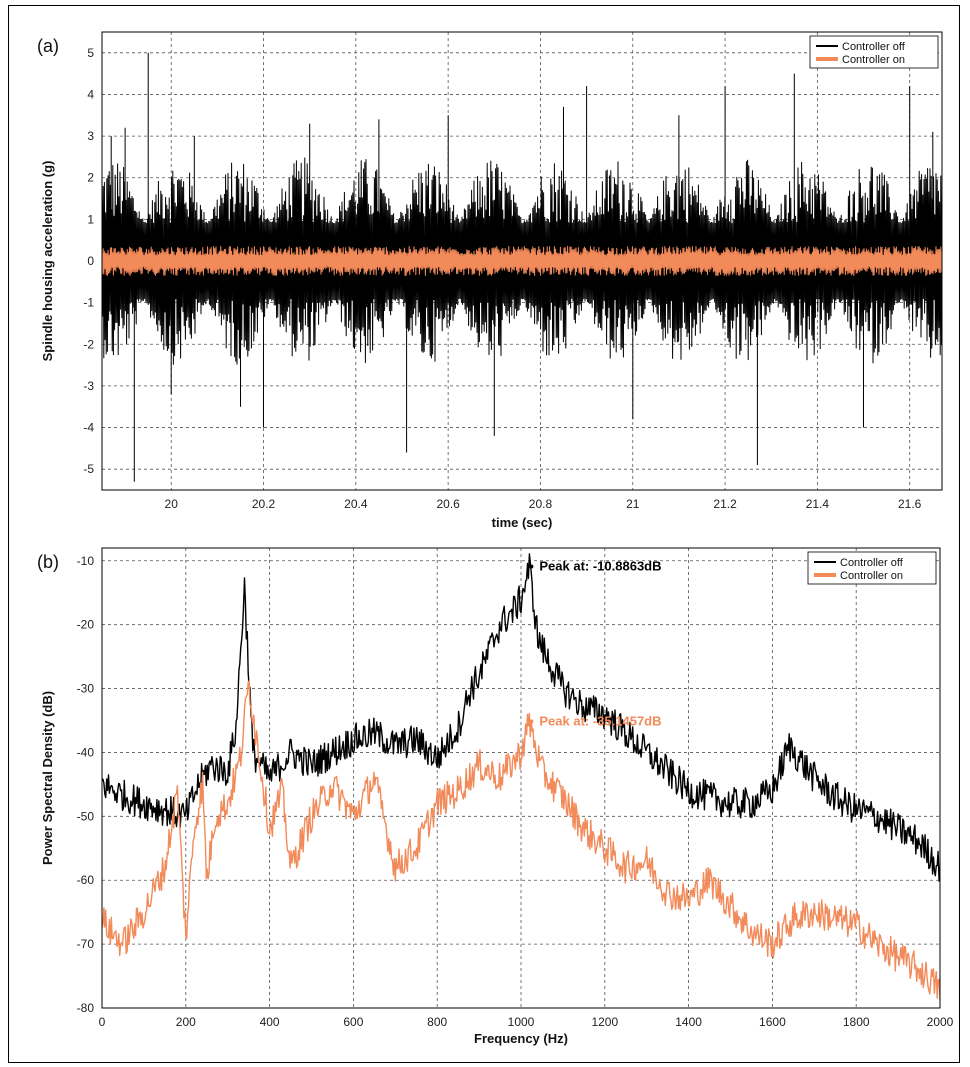  Describe the element at coordinates (86, 880) in the screenshot. I see `y-tick-label: -60` at that location.